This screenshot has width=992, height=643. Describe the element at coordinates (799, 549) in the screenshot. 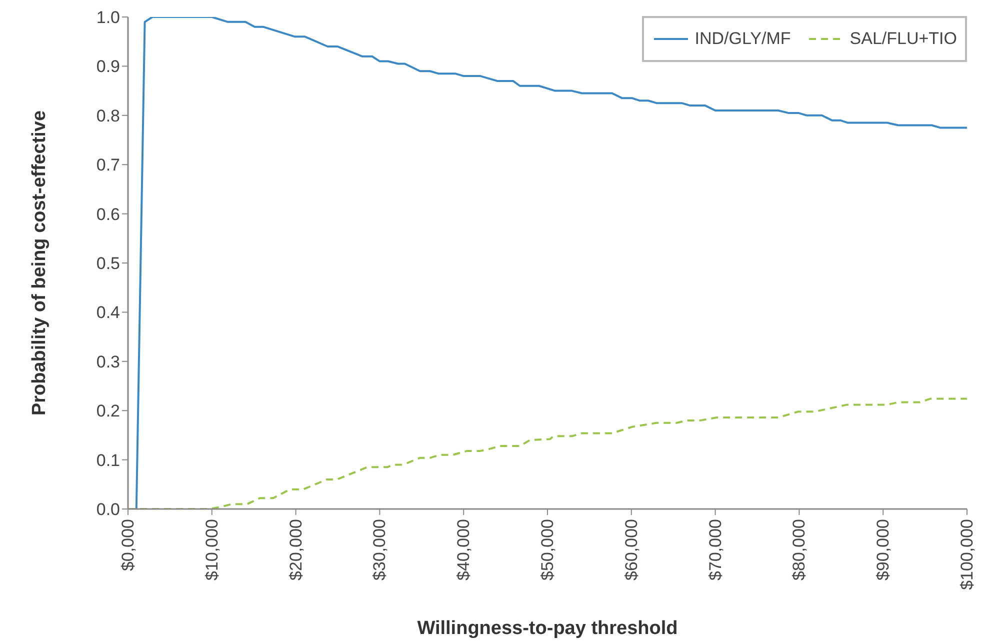

I see `x-tick-label: $80,000` at that location.